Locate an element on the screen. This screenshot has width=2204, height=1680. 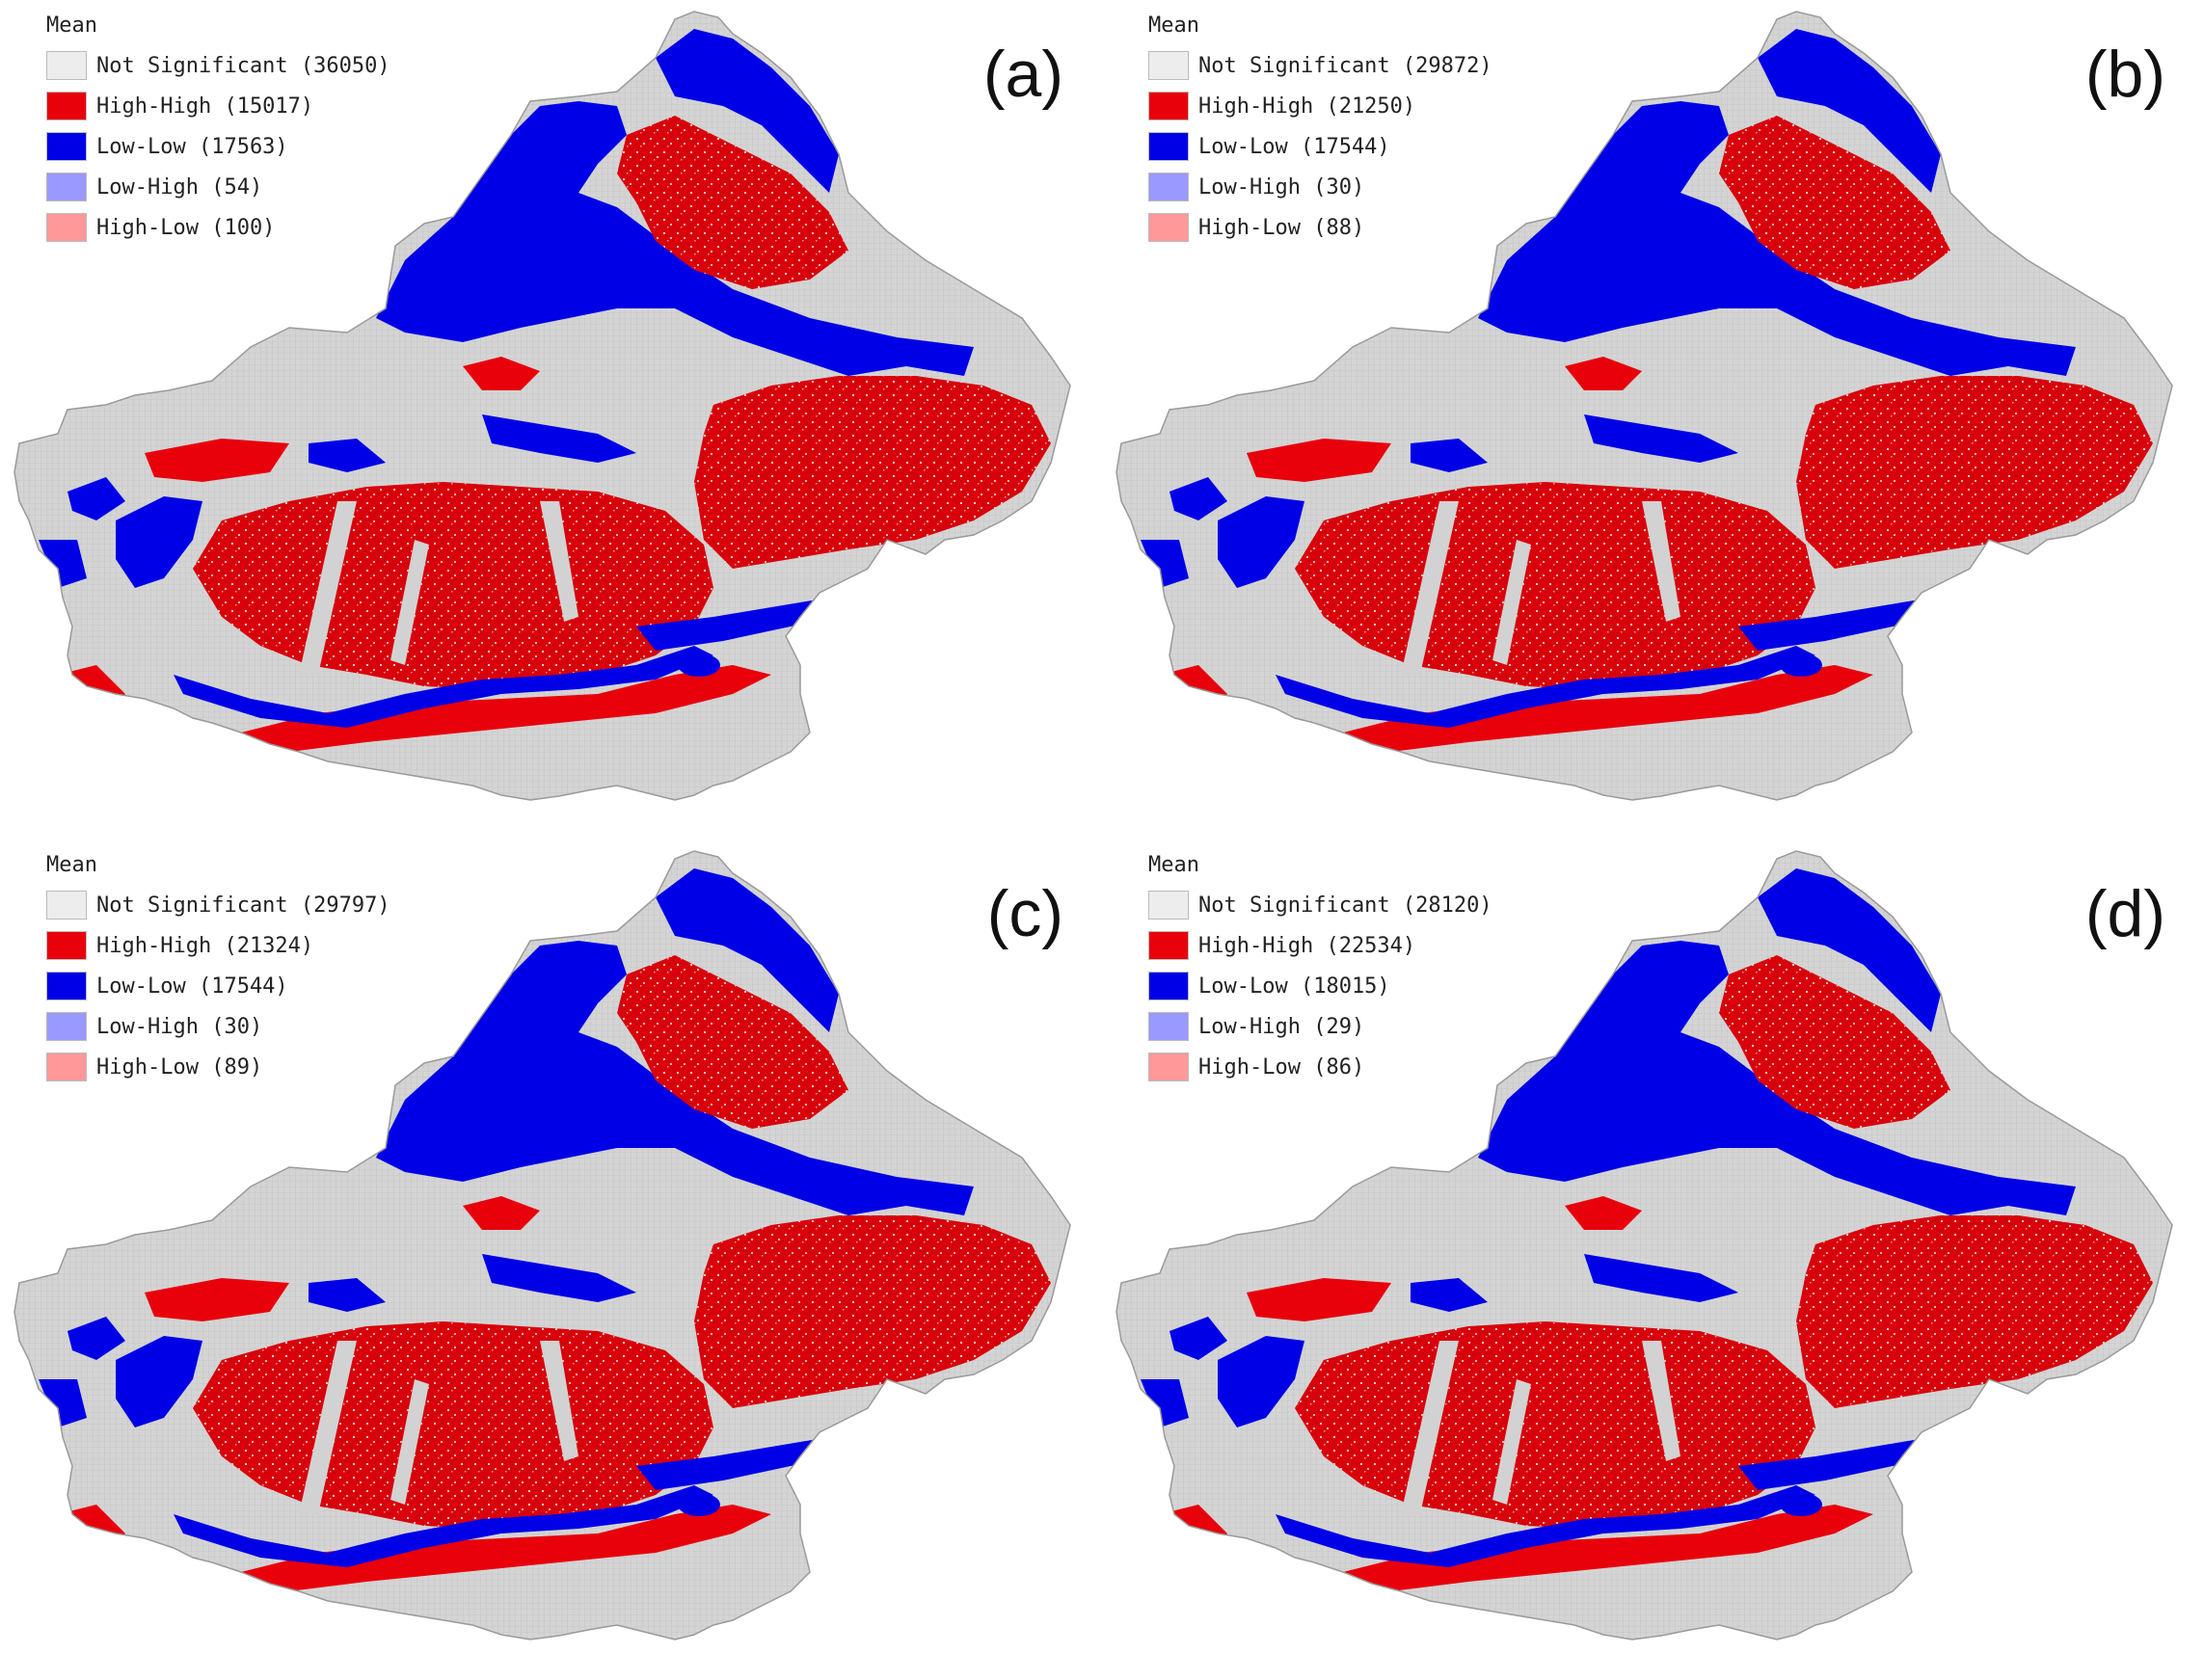
legend-item: High-High (21250) is located at coordinates (1320, 106).